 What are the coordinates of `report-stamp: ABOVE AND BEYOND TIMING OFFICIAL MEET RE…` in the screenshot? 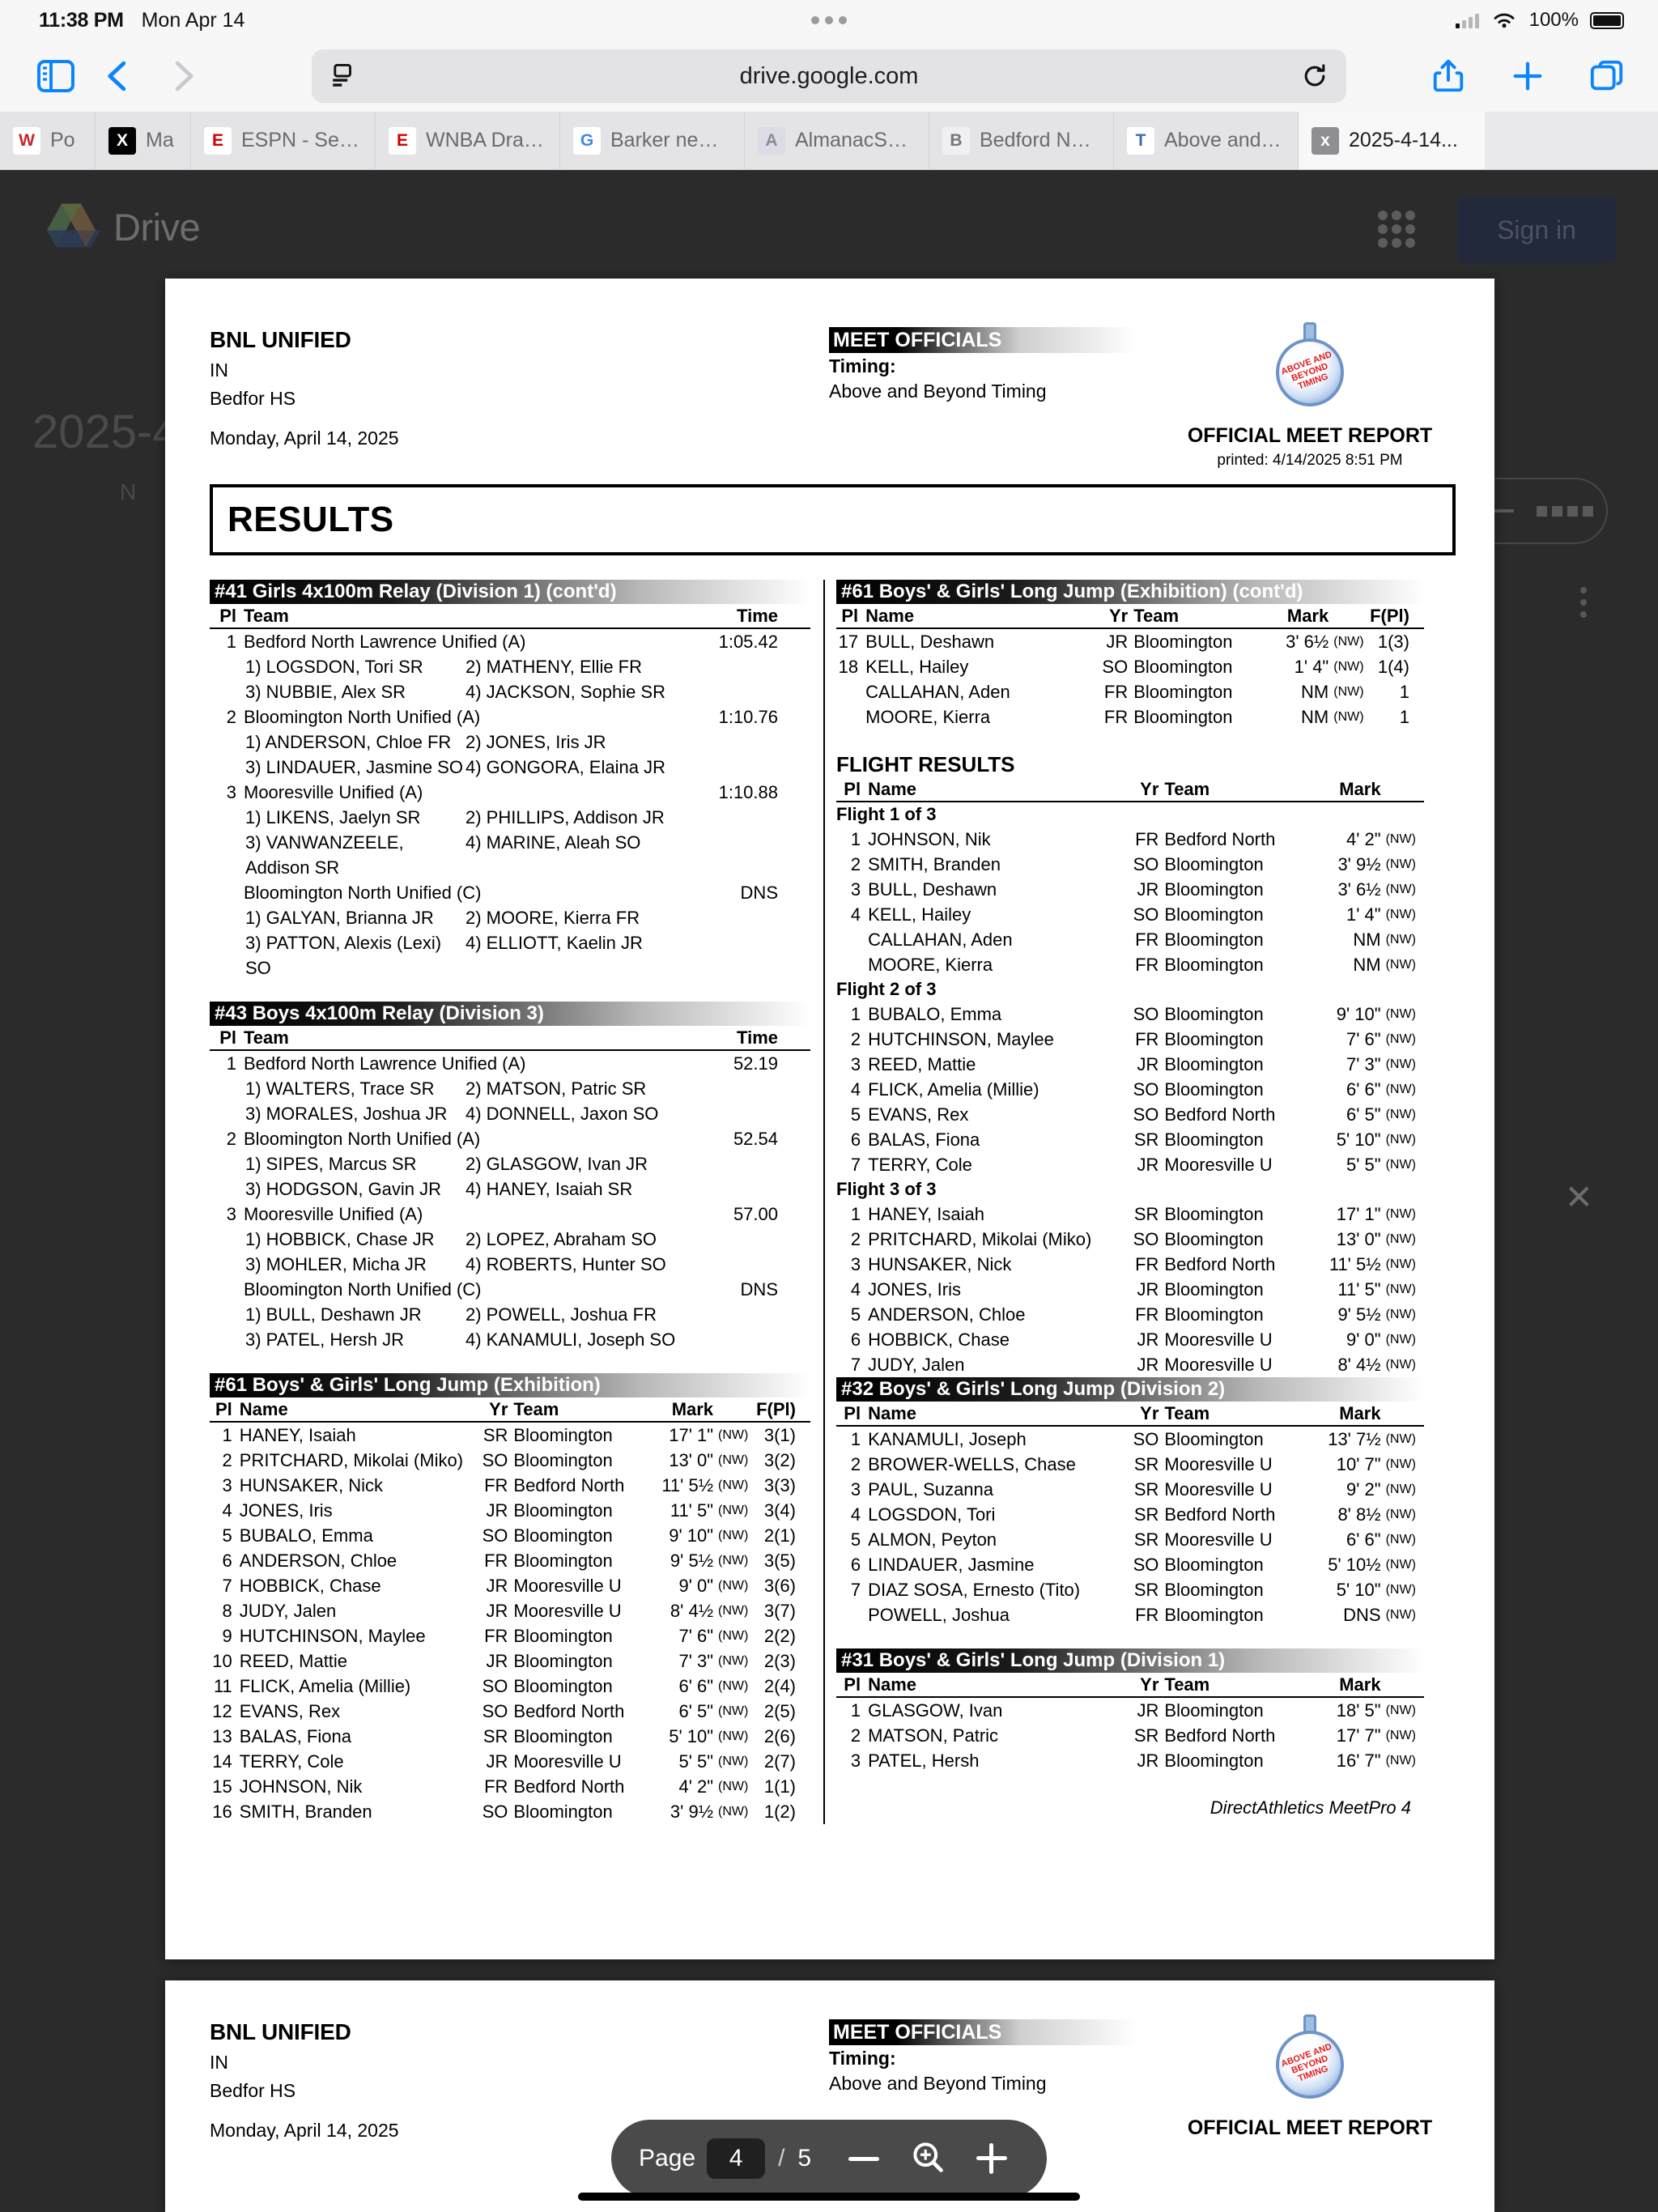 It's located at (1310, 396).